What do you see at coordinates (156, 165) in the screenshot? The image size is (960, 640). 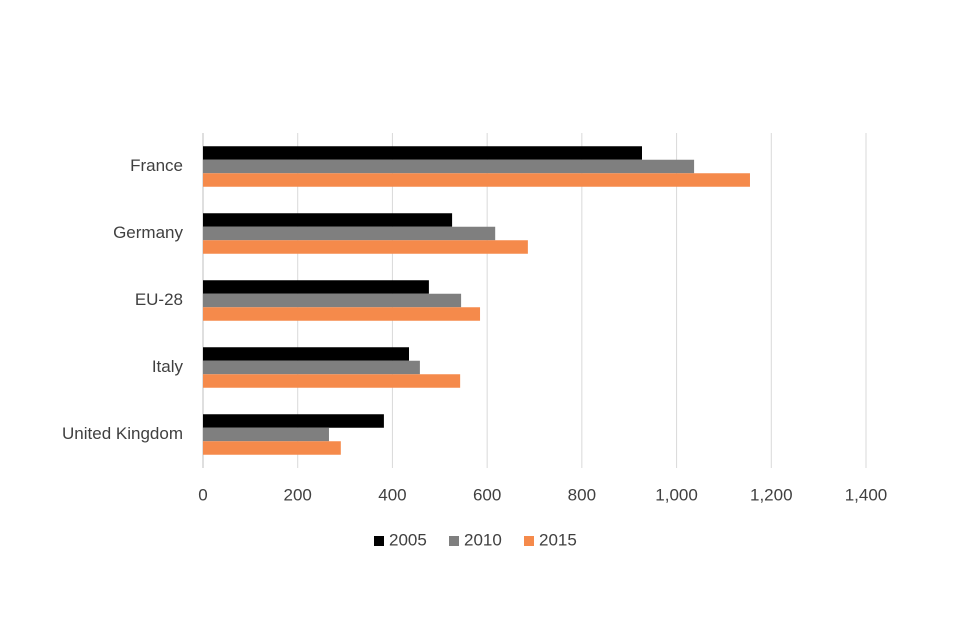 I see `y-tick-label: France` at bounding box center [156, 165].